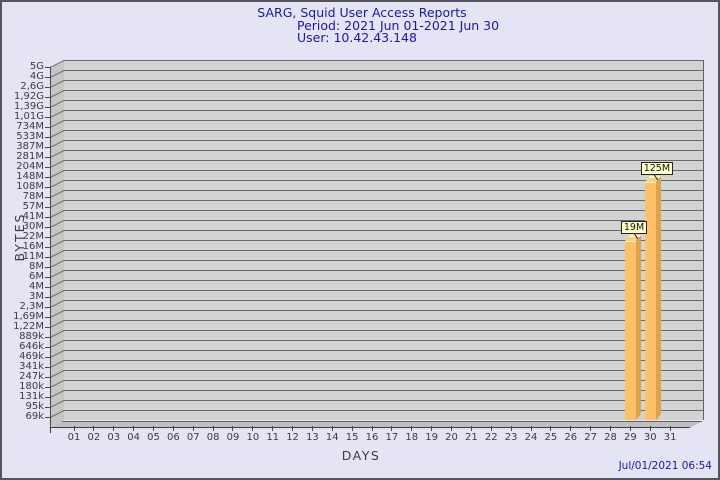 The image size is (720, 480). What do you see at coordinates (133, 437) in the screenshot?
I see `x-tick-label: 04` at bounding box center [133, 437].